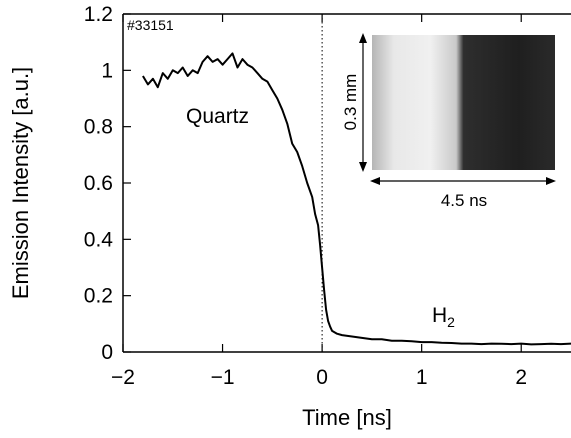 This screenshot has height=438, width=571. Describe the element at coordinates (98, 14) in the screenshot. I see `y-tick-label: 1.2` at that location.